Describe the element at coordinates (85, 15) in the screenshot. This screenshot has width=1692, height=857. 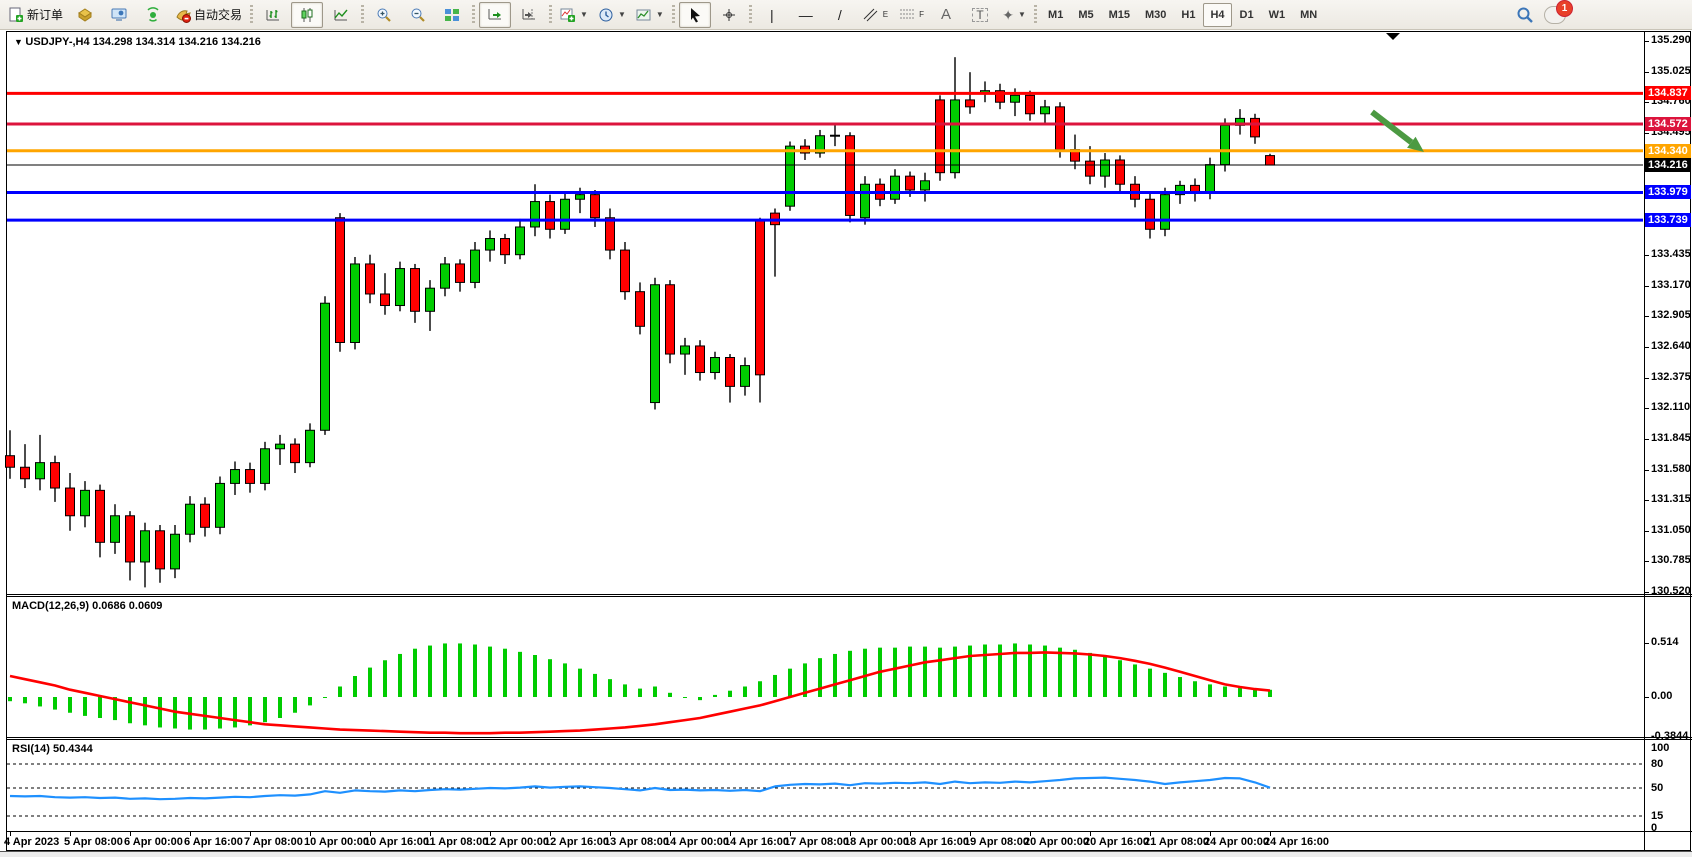
I see `history-center-button` at that location.